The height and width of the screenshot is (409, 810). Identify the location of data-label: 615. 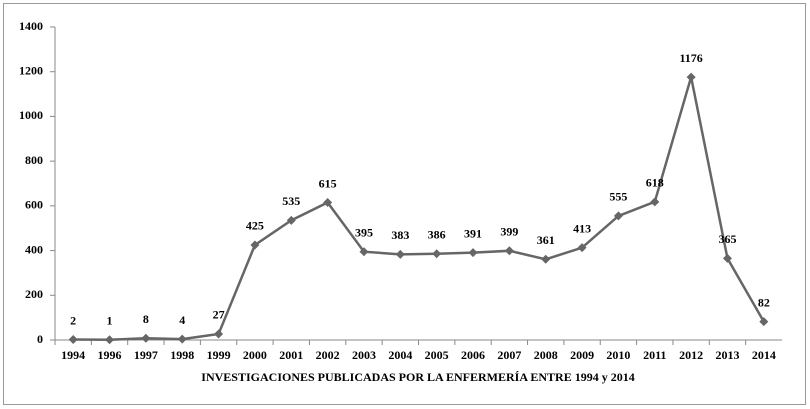
(328, 183).